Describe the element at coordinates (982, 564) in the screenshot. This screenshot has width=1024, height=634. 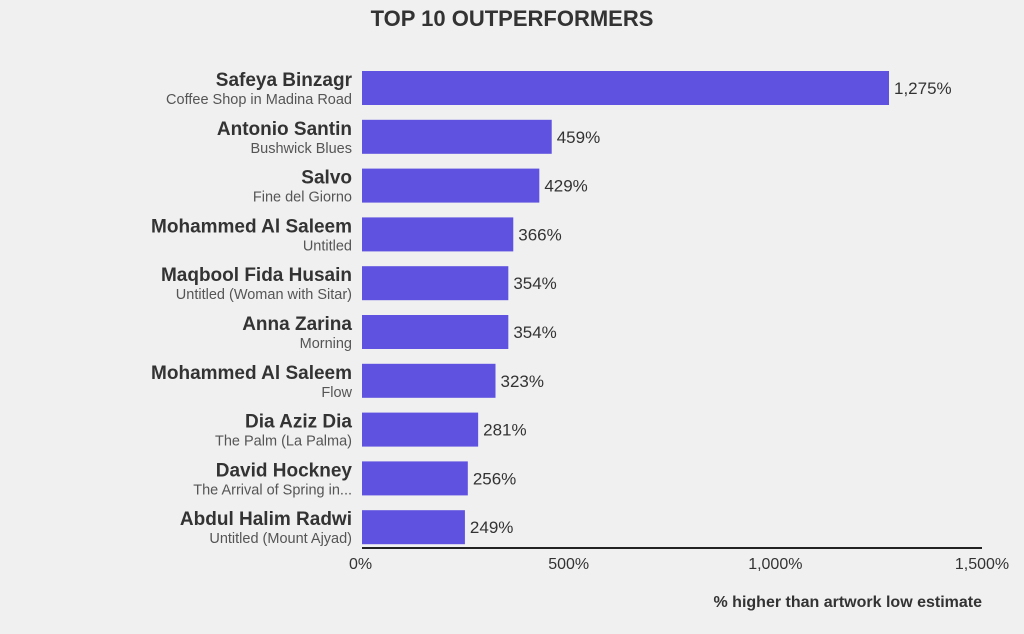
I see `x-tick-label: 1,500%` at that location.